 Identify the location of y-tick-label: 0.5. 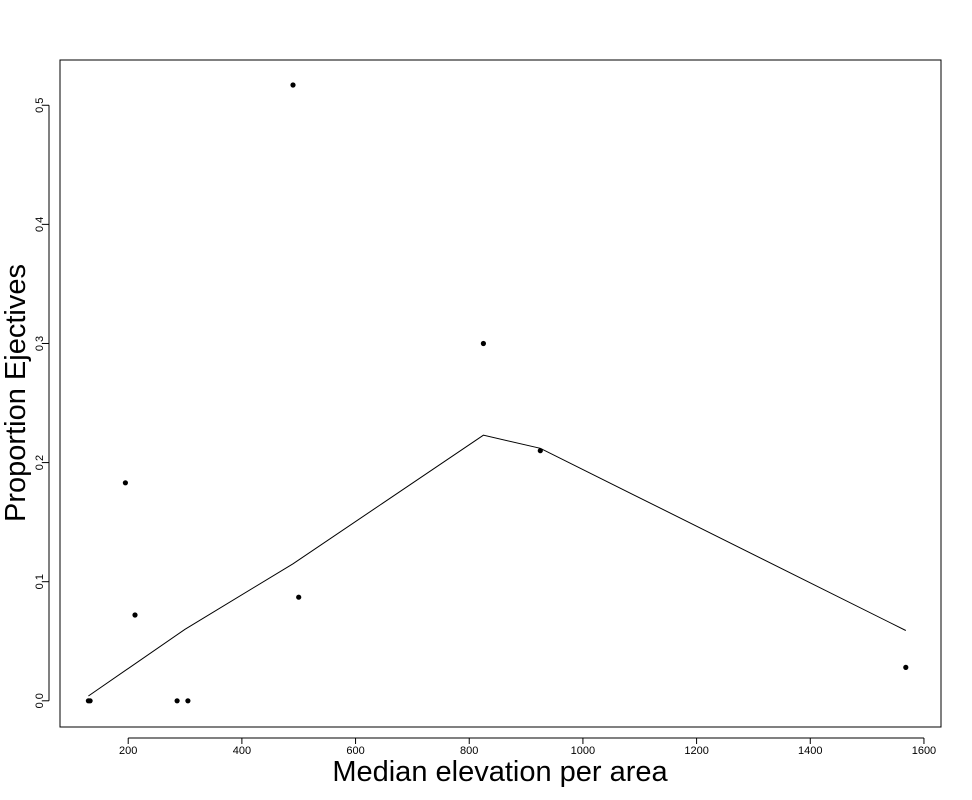
(40, 105).